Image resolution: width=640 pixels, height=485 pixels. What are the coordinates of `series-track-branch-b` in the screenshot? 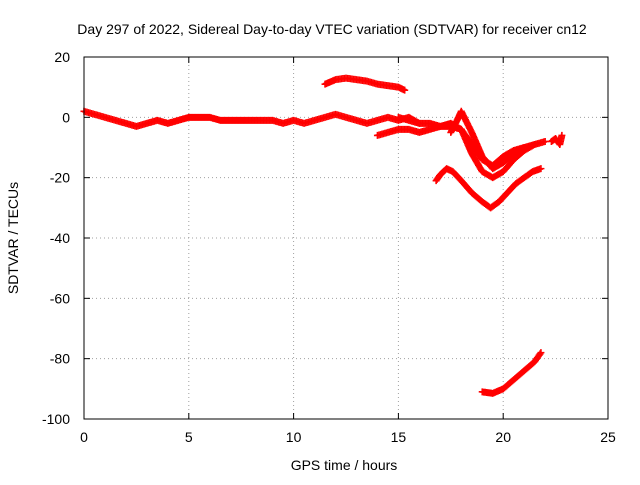 It's located at (466, 147).